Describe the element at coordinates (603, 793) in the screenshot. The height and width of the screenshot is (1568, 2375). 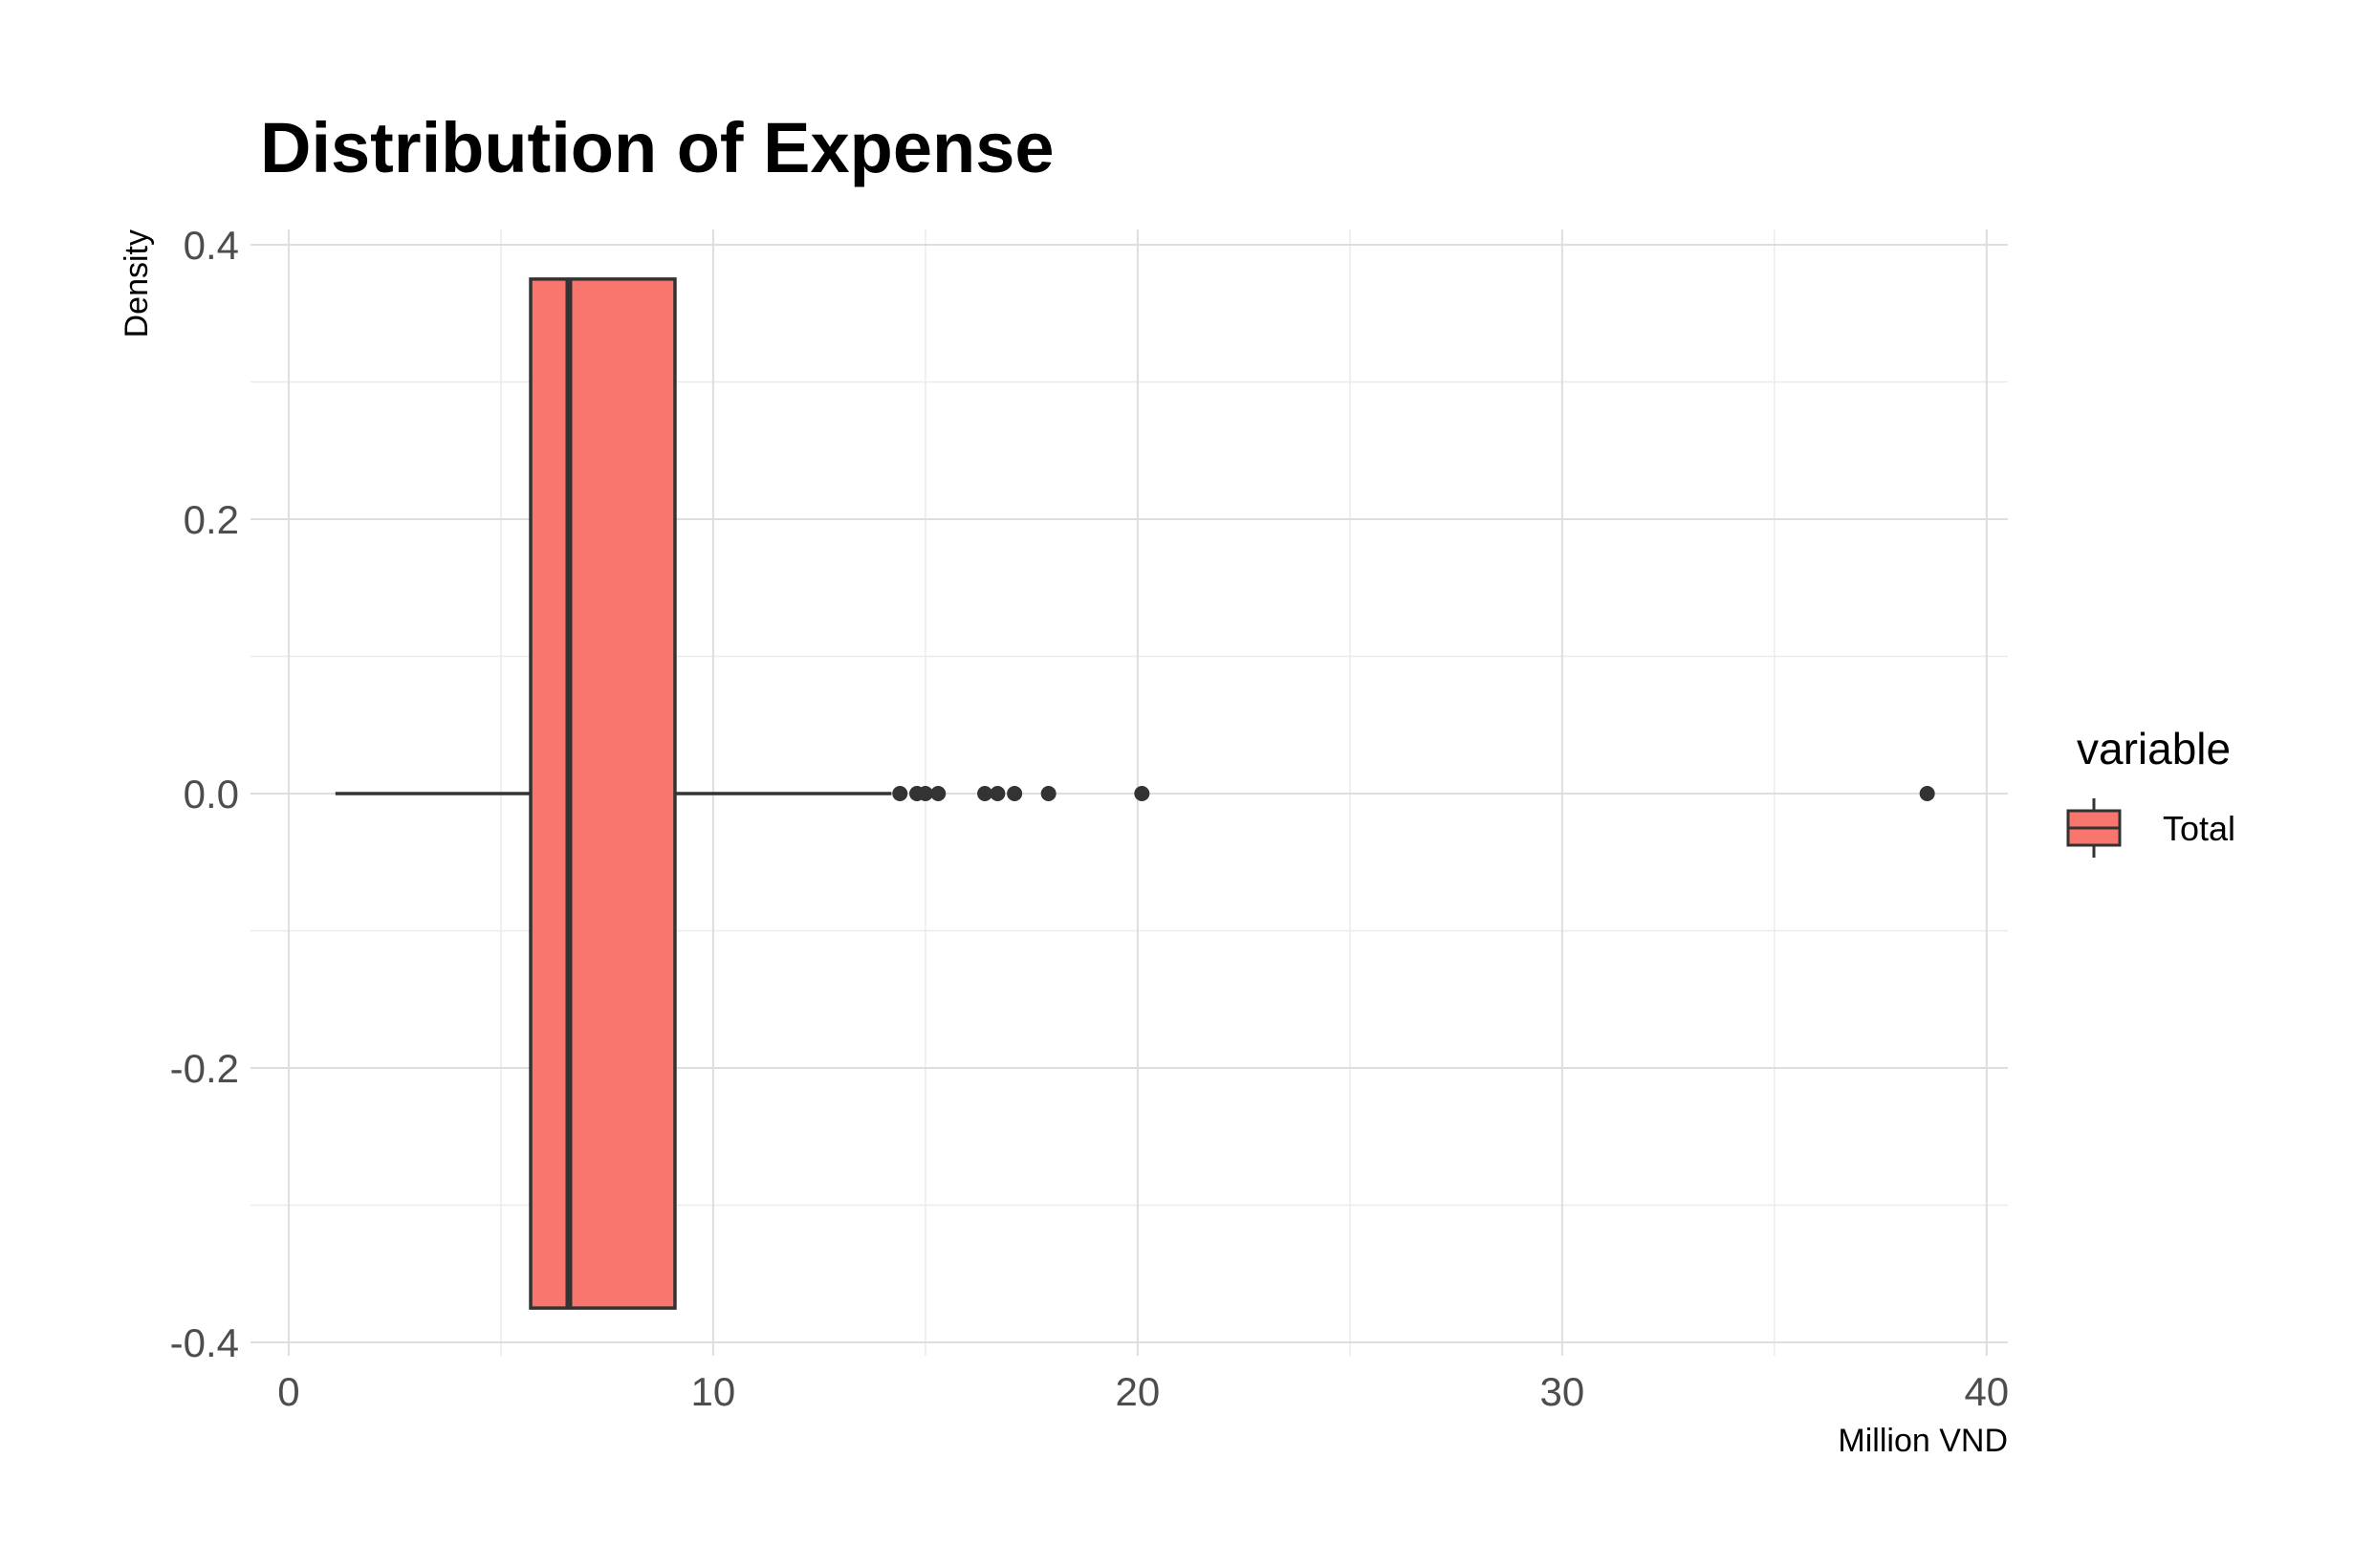
I see `box-iqr` at that location.